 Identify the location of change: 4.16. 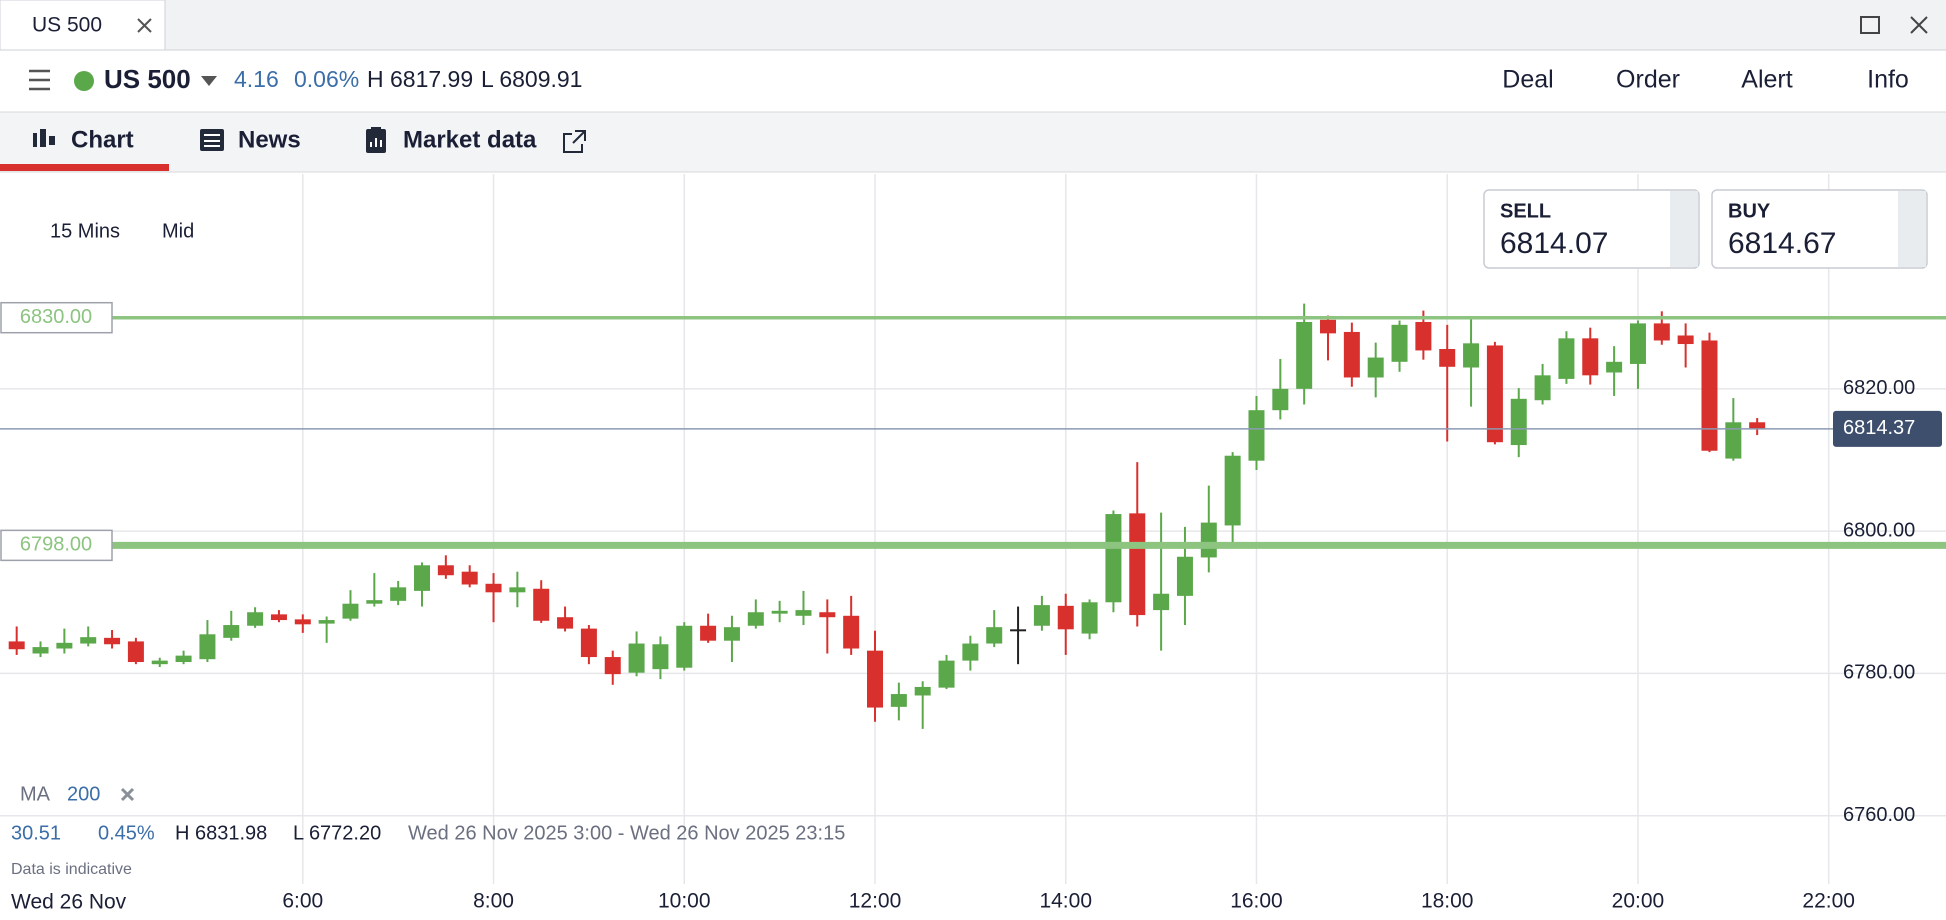
(256, 79).